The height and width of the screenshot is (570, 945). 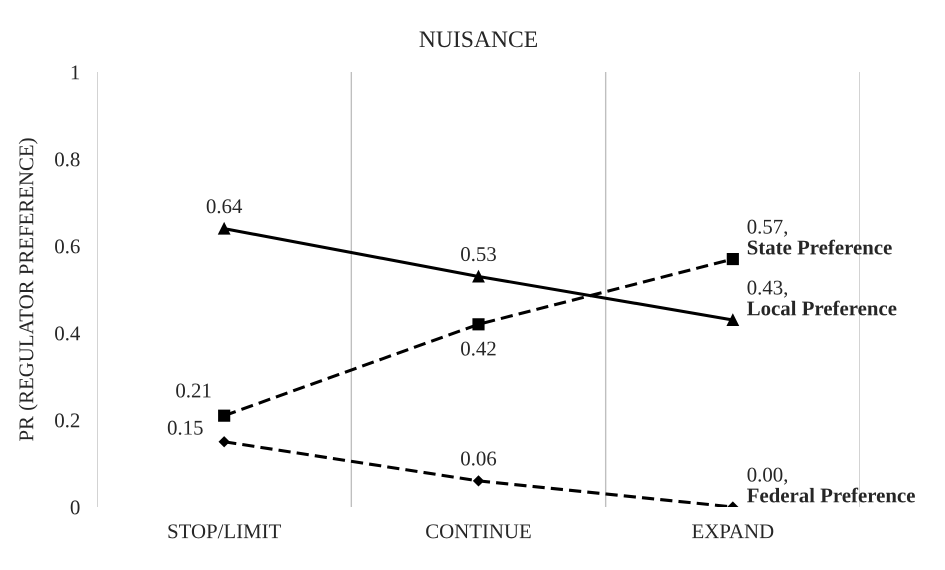 What do you see at coordinates (768, 228) in the screenshot?
I see `data-label: 0.57,` at bounding box center [768, 228].